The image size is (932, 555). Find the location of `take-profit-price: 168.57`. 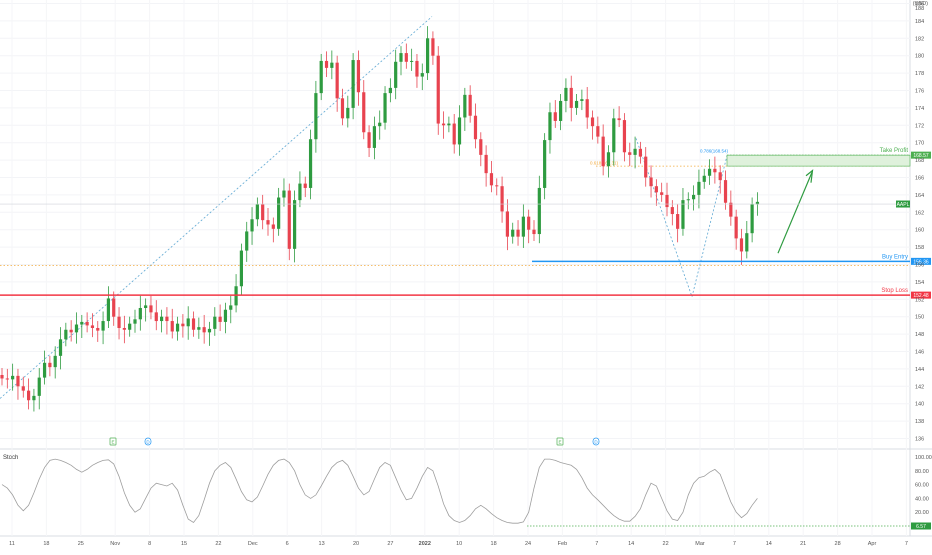

take-profit-price: 168.57 is located at coordinates (921, 156).